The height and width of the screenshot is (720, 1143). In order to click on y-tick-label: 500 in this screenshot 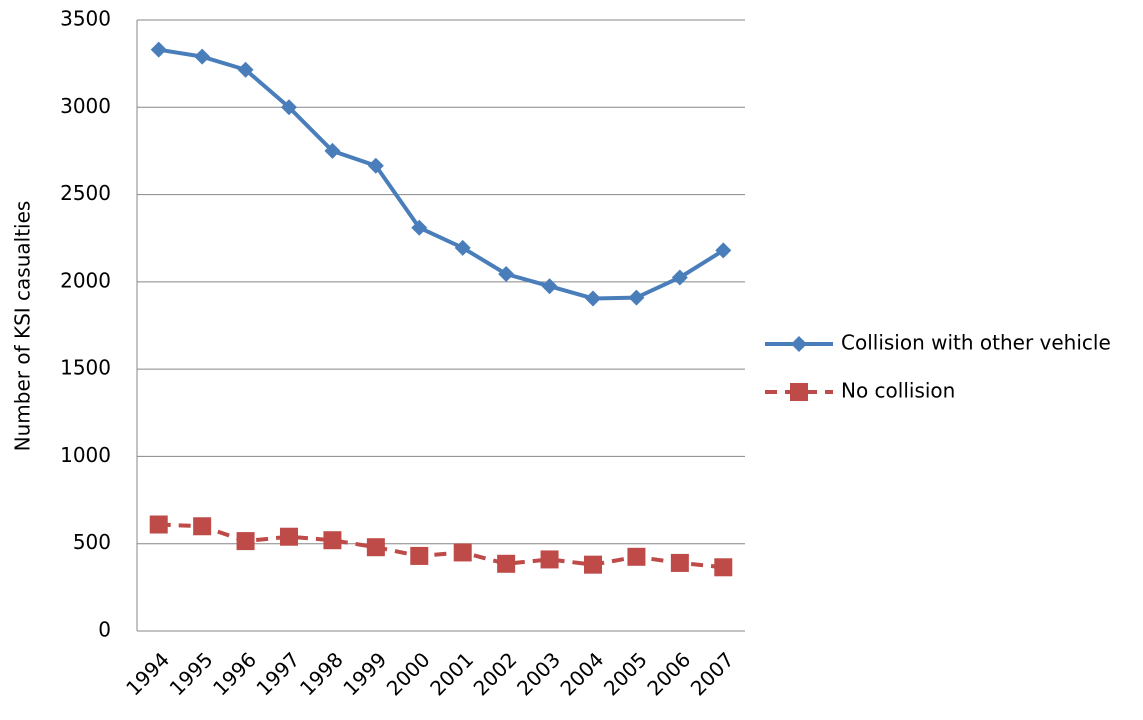, I will do `click(92, 542)`.